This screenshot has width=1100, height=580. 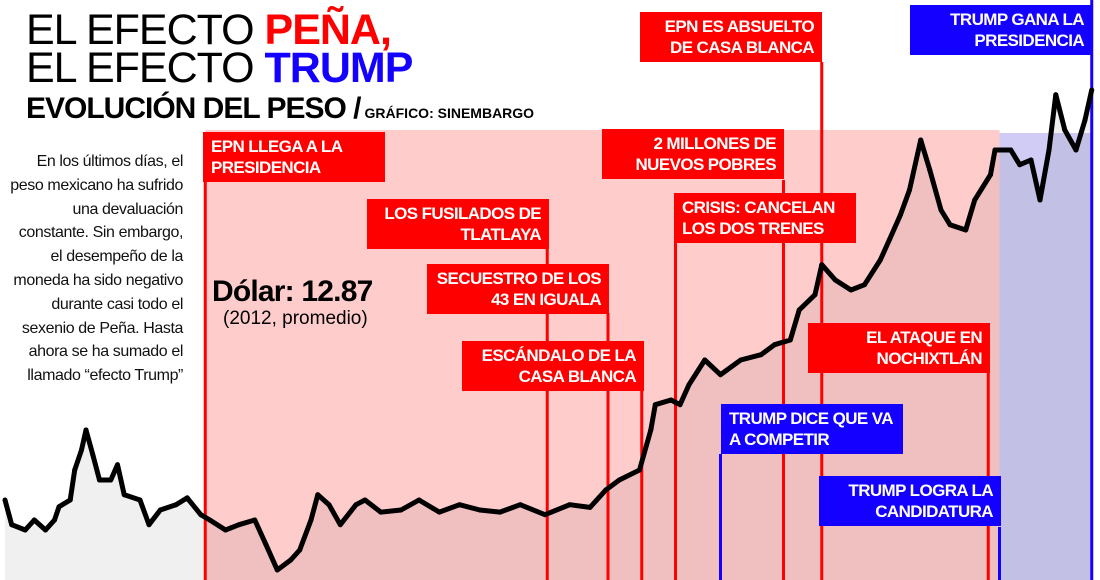 What do you see at coordinates (1001, 30) in the screenshot?
I see `event-label-trump-gana: TRUMP GANA LA PRESIDENCIA` at bounding box center [1001, 30].